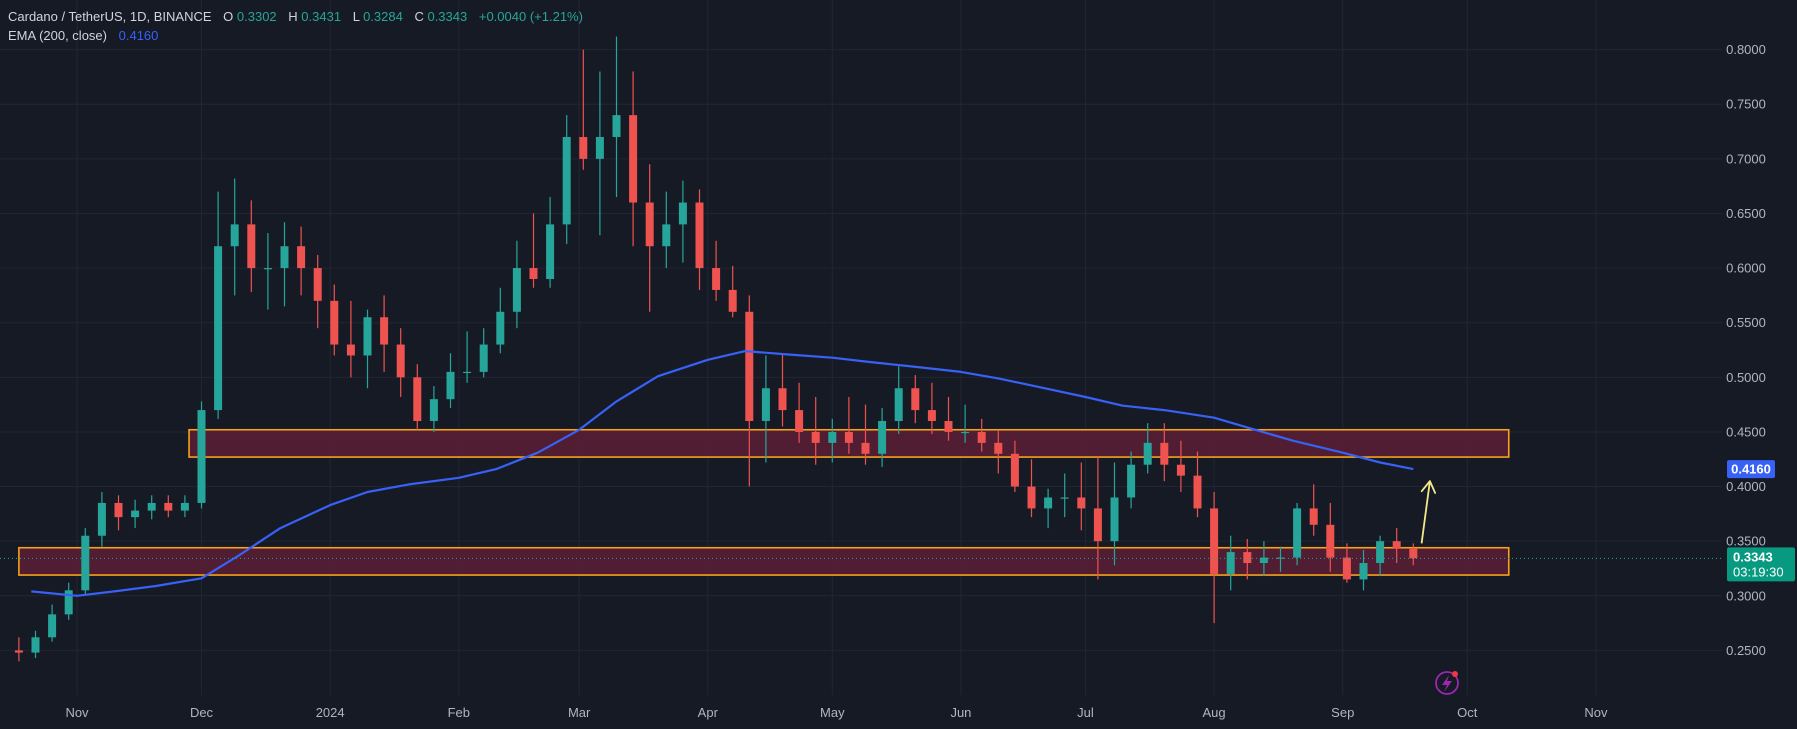 Image resolution: width=1797 pixels, height=729 pixels. I want to click on svg-text:EMA (200, close) 0.416: EMA (200, close) 0.4160, so click(83, 35).